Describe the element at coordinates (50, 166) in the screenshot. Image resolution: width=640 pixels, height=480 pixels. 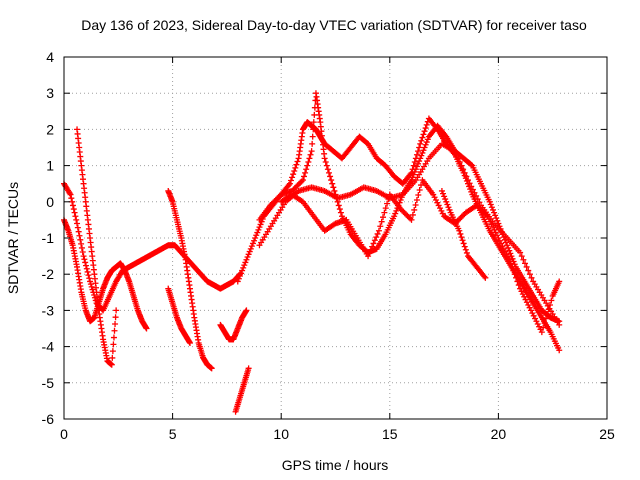
I see `y-tick-label: 1` at that location.